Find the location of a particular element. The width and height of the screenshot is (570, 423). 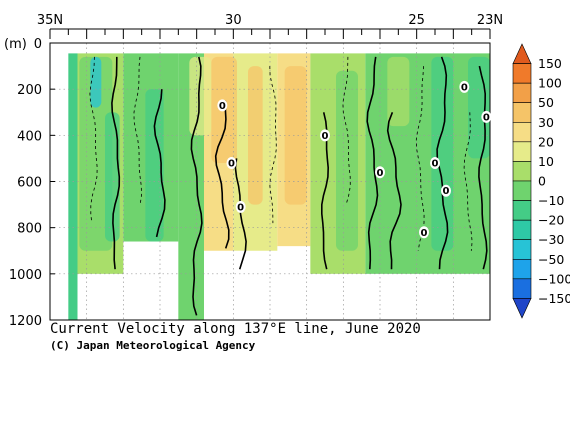

field-band is located at coordinates (73, 186).